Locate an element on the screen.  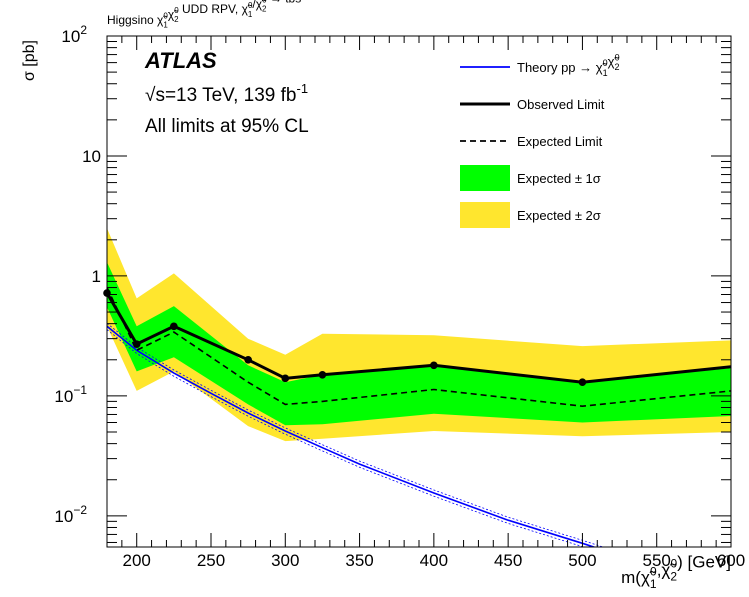
x-tick-label: 200 is located at coordinates (137, 560).